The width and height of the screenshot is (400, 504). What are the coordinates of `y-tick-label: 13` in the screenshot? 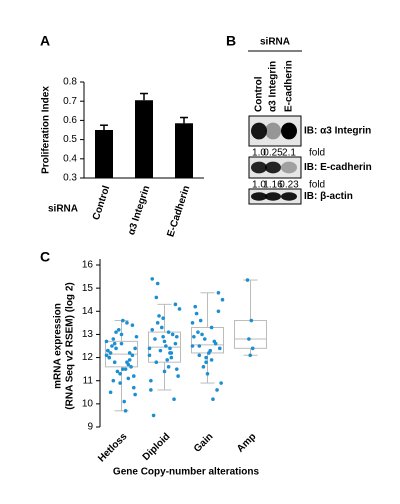 It's located at (88, 334).